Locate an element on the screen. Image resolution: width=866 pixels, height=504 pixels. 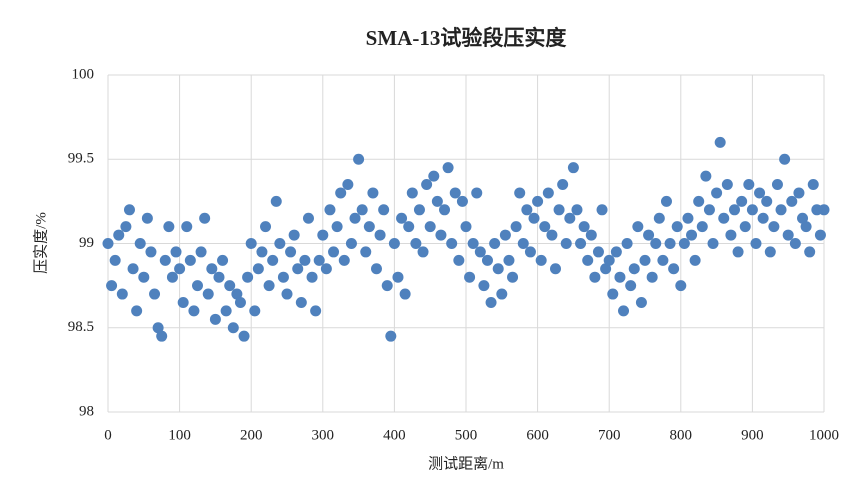
y-tick-label: 99.5 is located at coordinates (81, 159).